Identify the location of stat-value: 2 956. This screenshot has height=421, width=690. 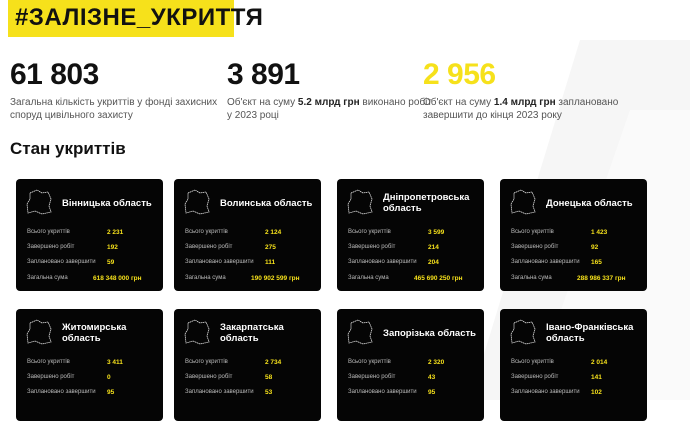
(459, 74).